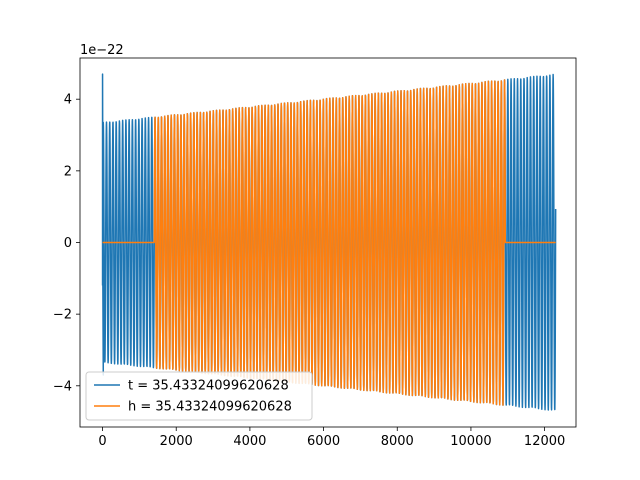 The height and width of the screenshot is (480, 640). Describe the element at coordinates (323, 441) in the screenshot. I see `x-tick-label: 6000` at that location.